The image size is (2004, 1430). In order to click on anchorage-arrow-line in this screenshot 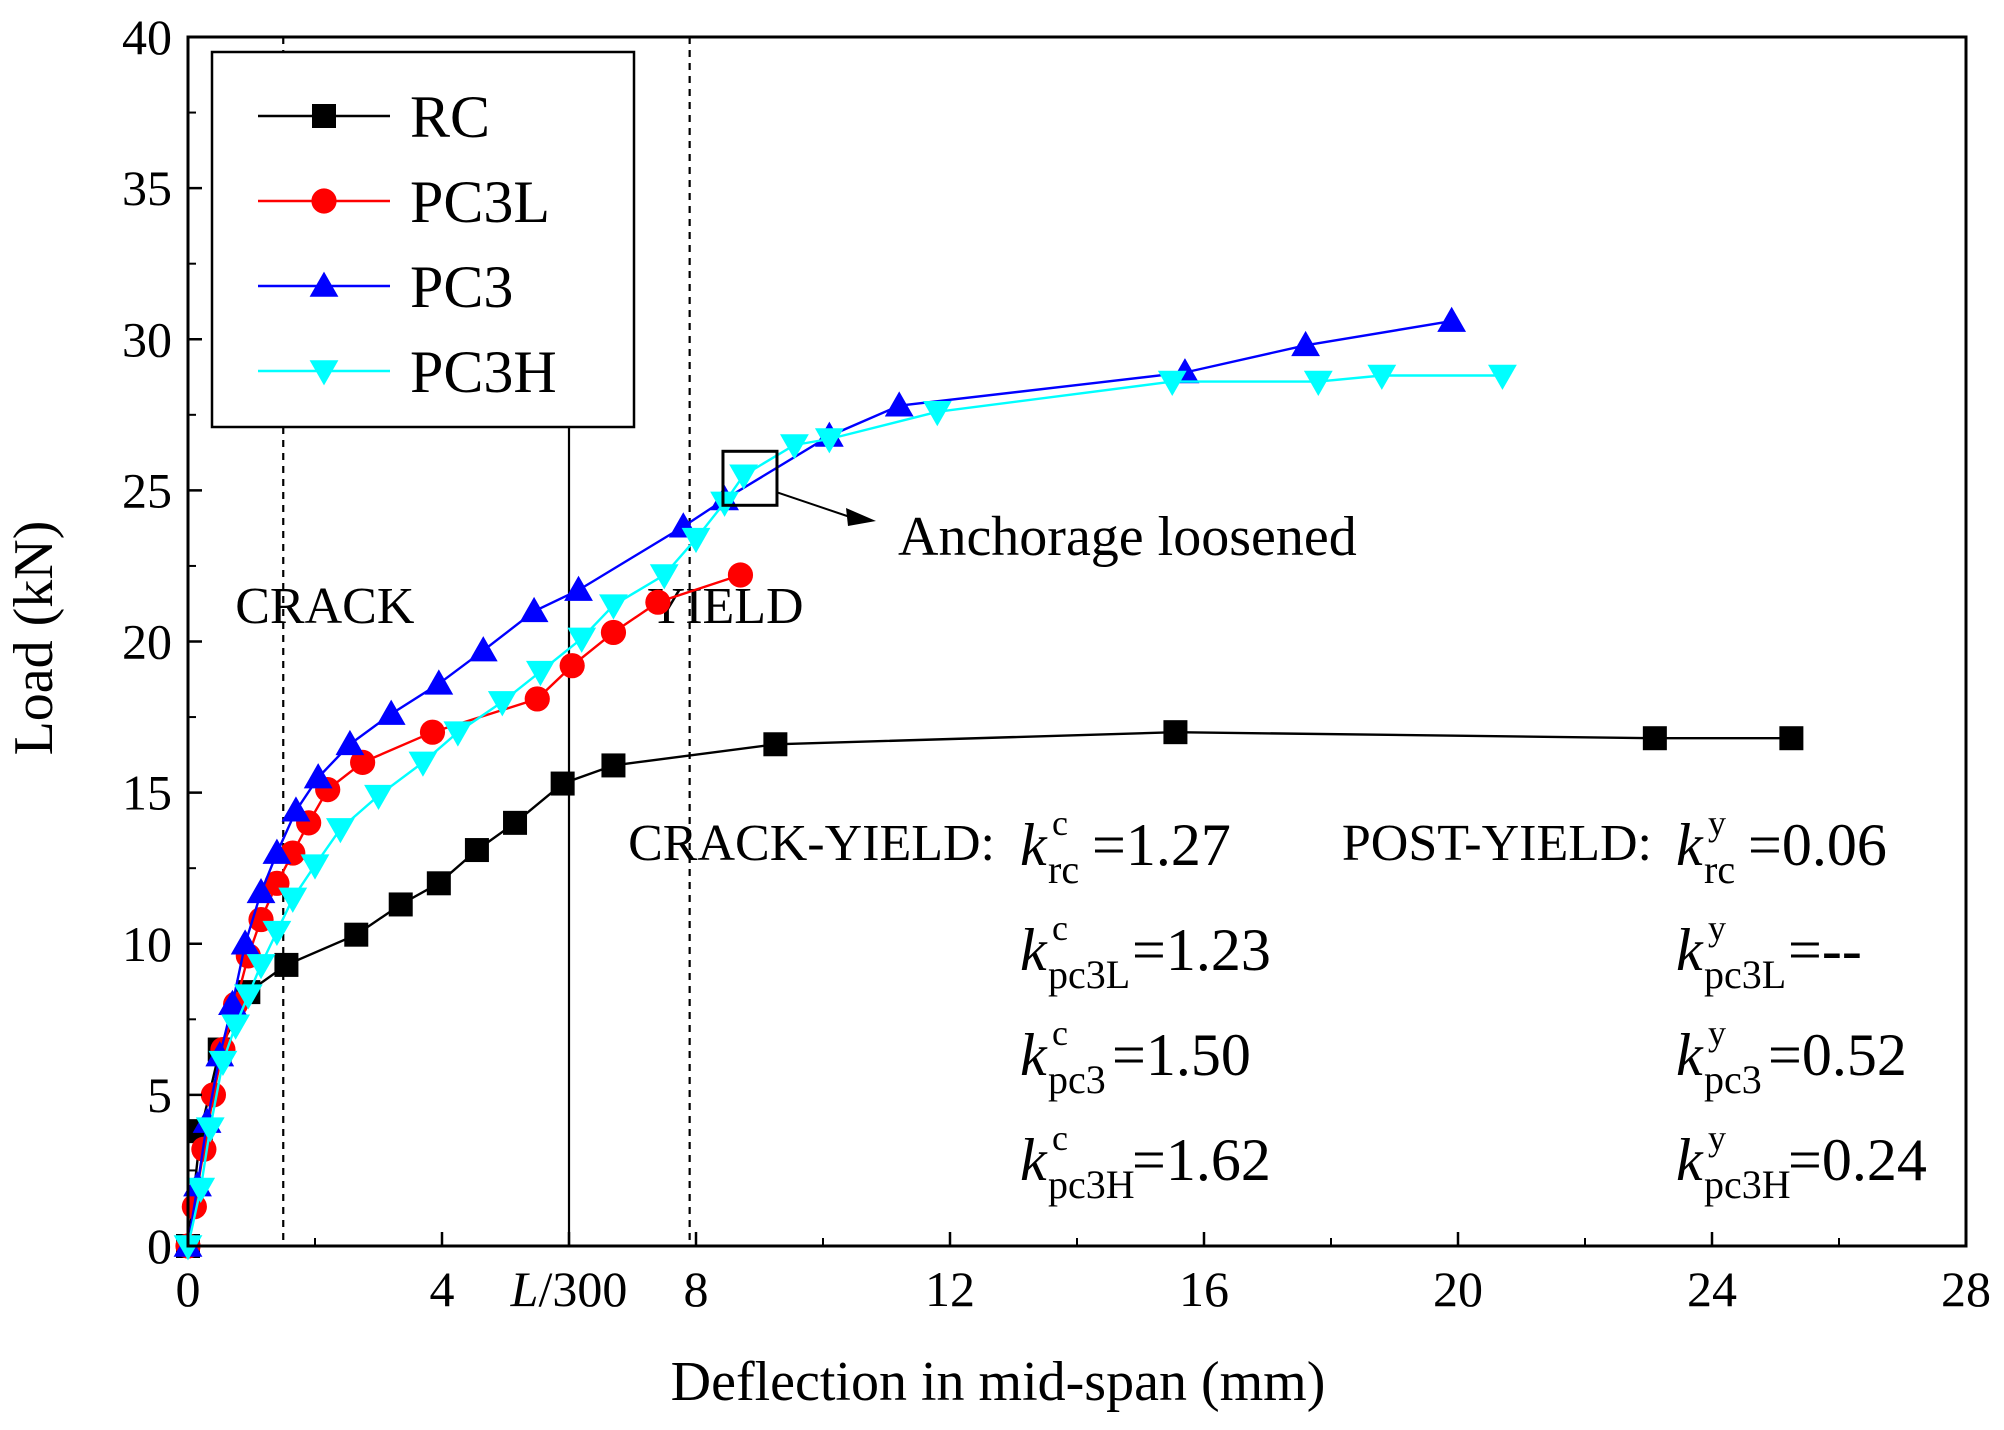, I will do `click(813, 504)`.